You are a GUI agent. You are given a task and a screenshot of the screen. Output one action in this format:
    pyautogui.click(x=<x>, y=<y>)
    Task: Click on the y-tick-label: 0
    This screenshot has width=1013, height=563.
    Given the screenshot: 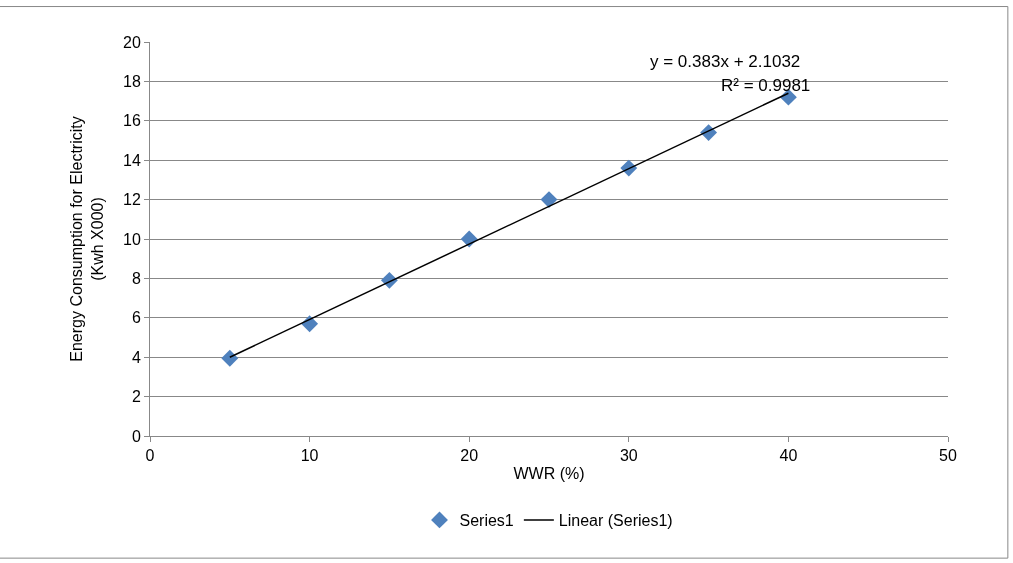 What is the action you would take?
    pyautogui.click(x=136, y=436)
    